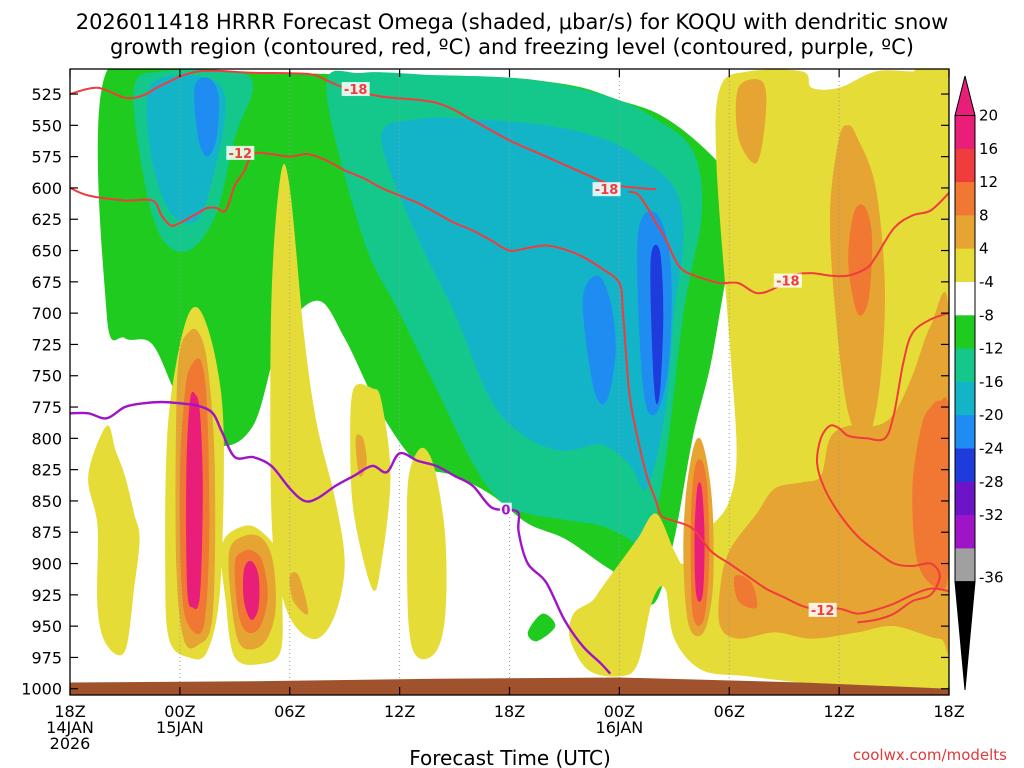 The width and height of the screenshot is (1024, 768). What do you see at coordinates (986, 315) in the screenshot?
I see `colorbar-label-6: -8` at bounding box center [986, 315].